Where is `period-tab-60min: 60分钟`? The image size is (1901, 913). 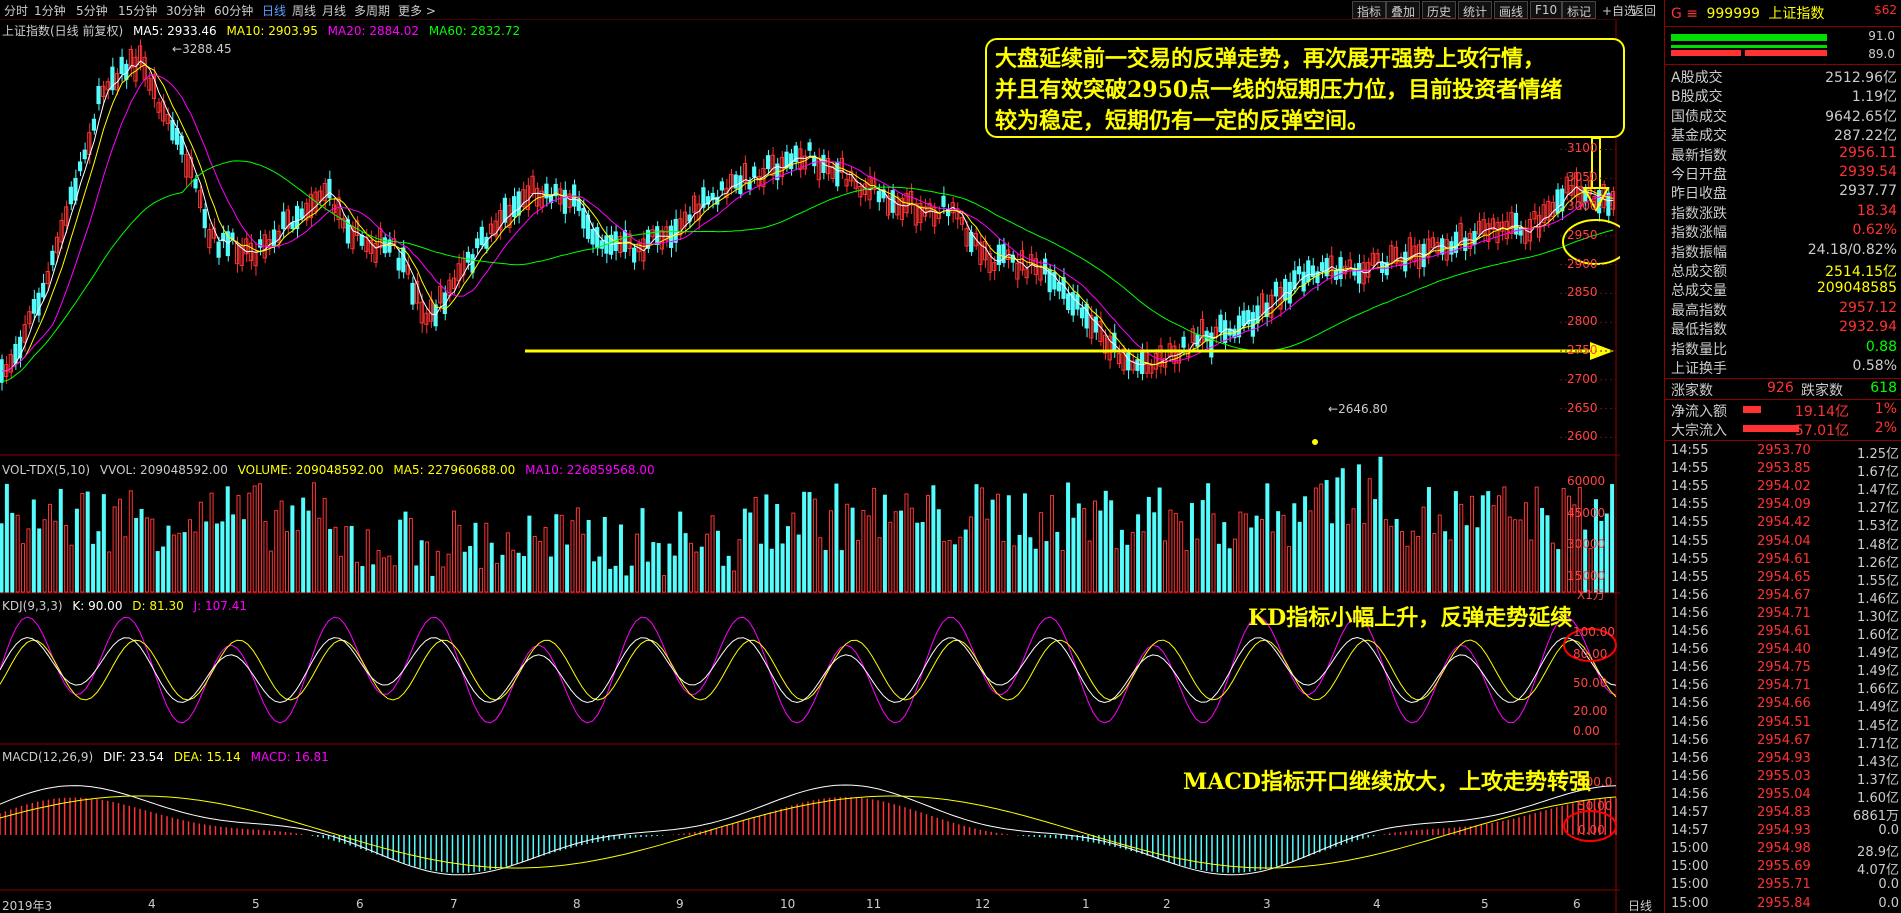 period-tab-60min: 60分钟 is located at coordinates (234, 11).